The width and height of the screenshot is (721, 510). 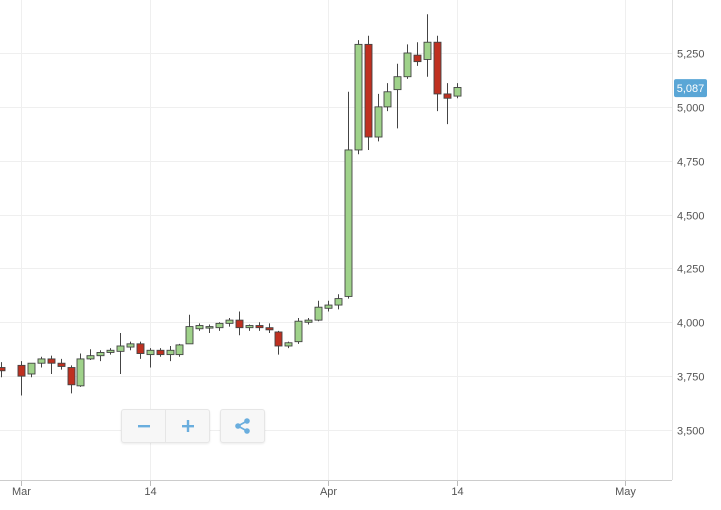 I want to click on y-tick-label: 4,500, so click(x=691, y=217).